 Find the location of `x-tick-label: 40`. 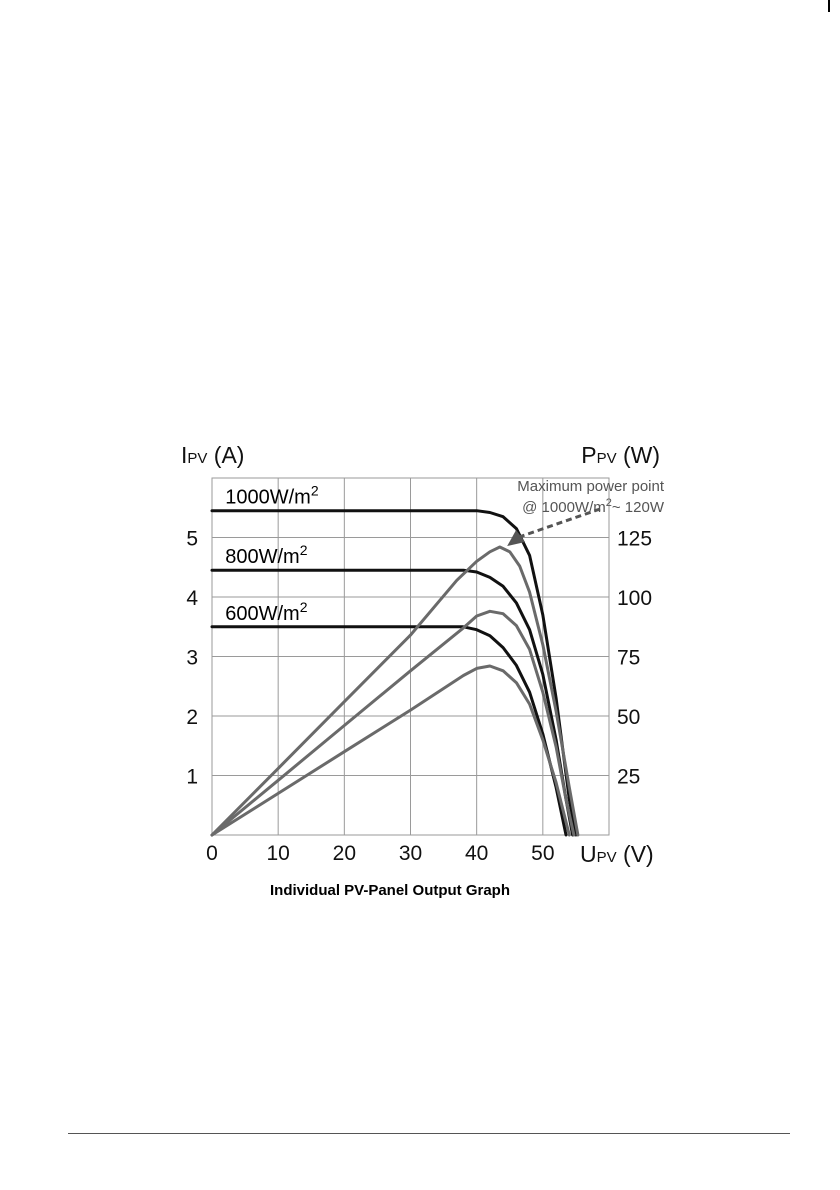

x-tick-label: 40 is located at coordinates (476, 853).